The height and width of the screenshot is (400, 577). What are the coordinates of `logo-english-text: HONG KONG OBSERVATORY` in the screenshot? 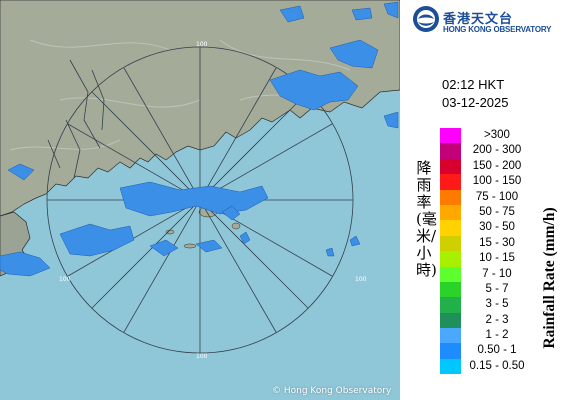 It's located at (497, 29).